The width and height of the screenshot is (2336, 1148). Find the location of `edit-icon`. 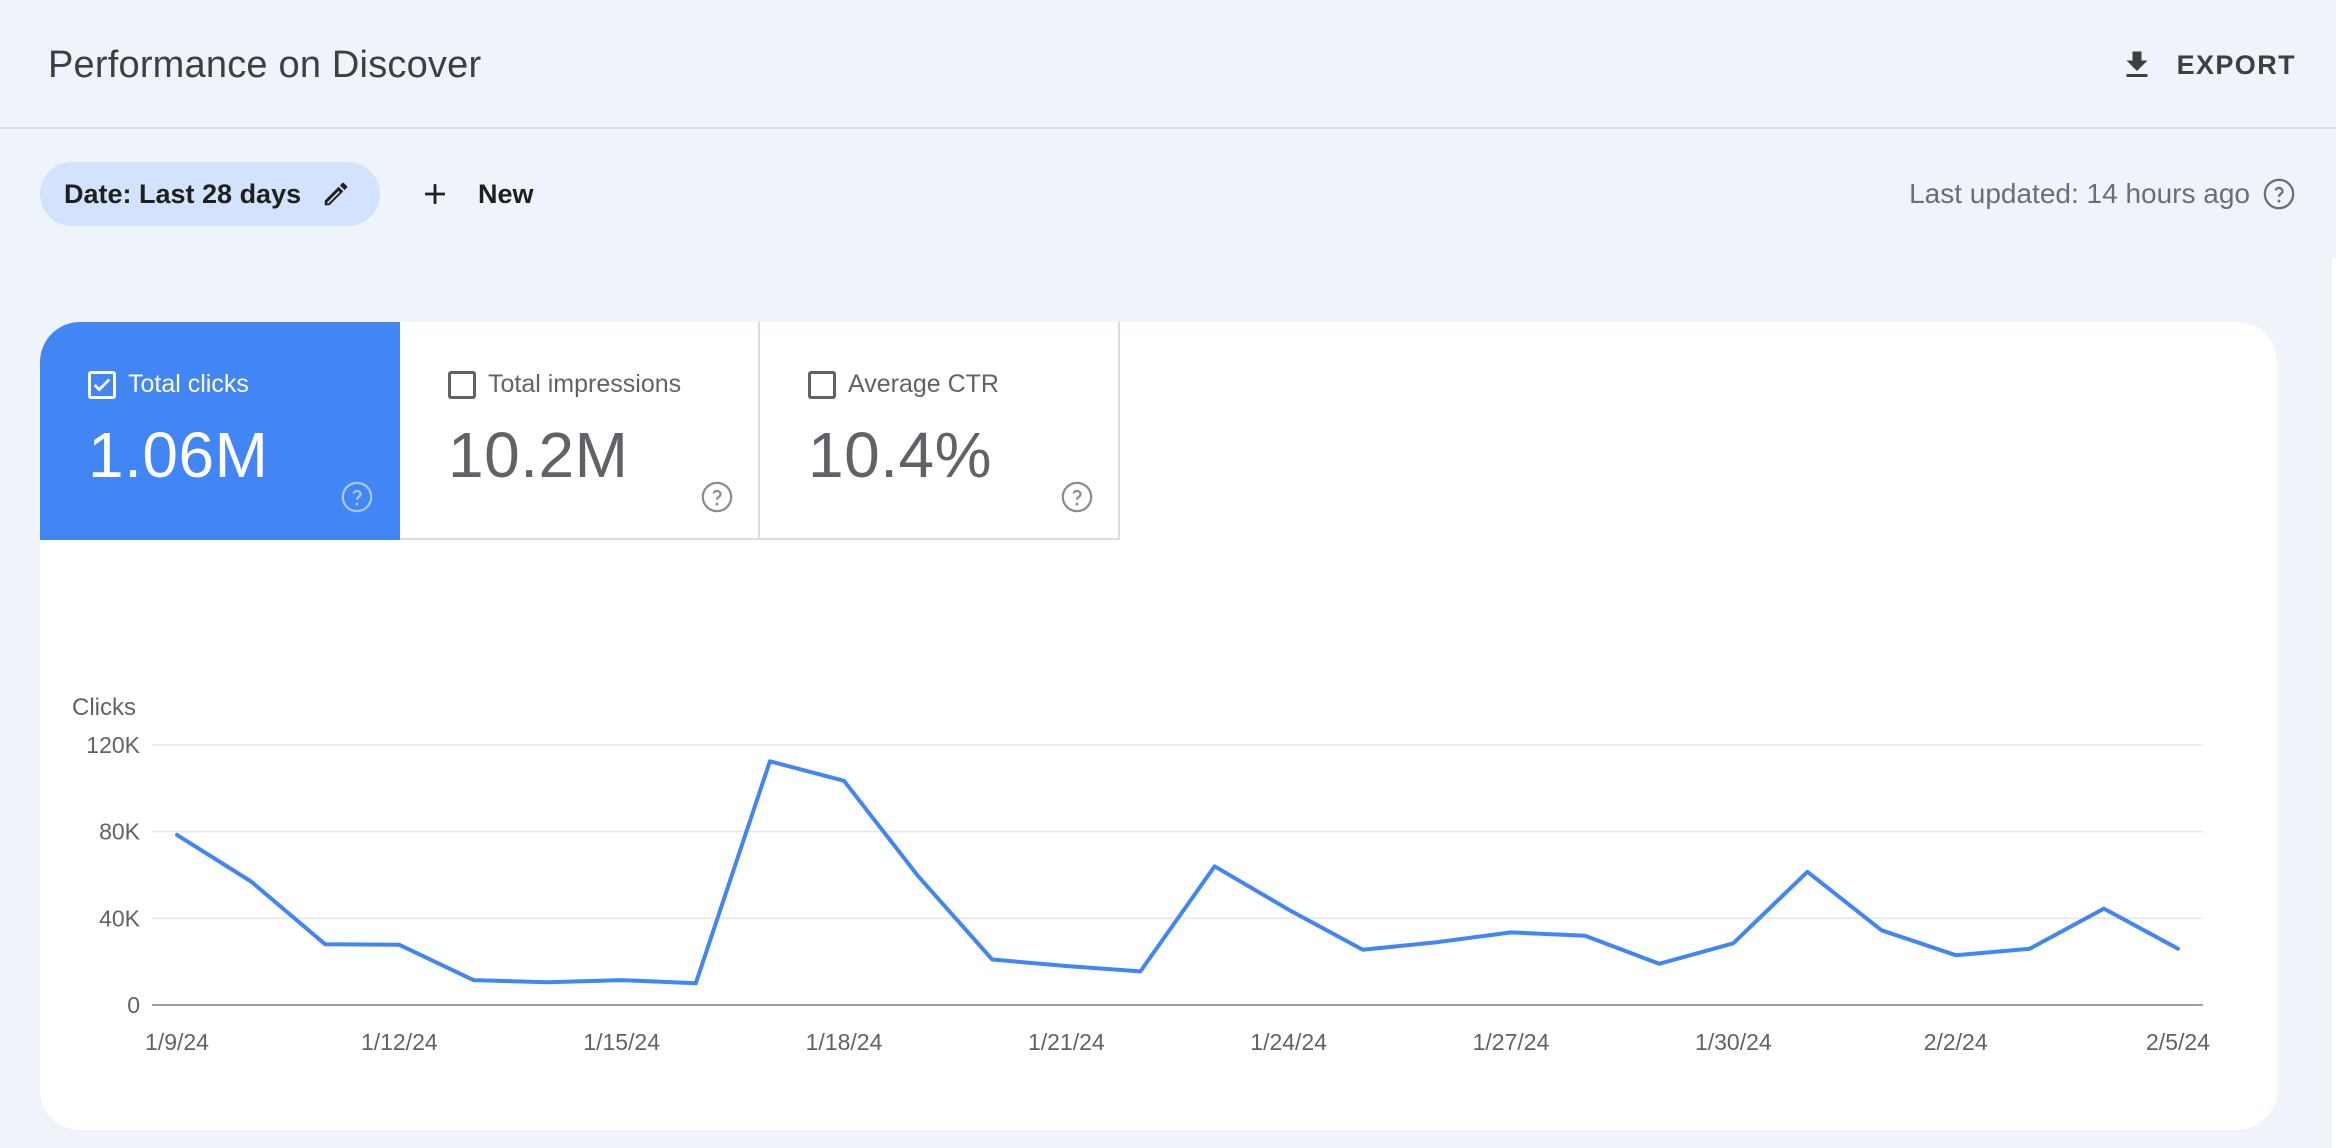

edit-icon is located at coordinates (336, 194).